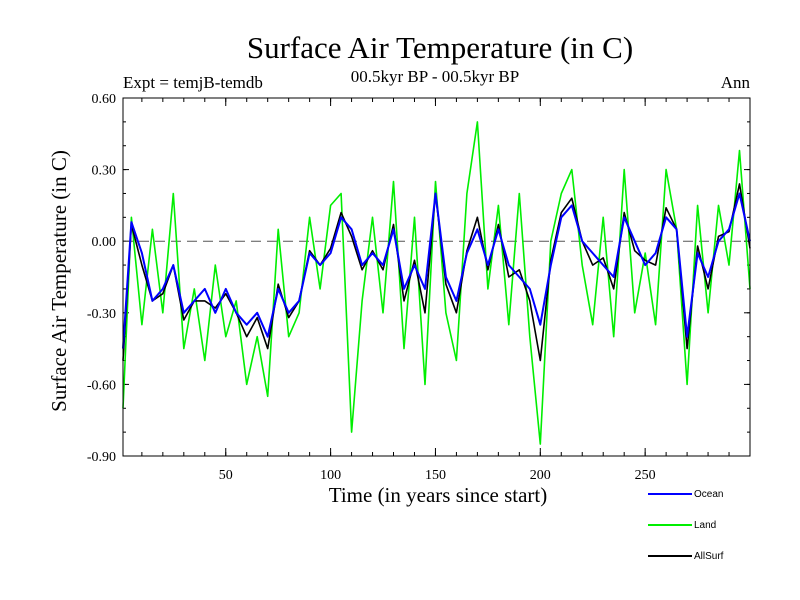  What do you see at coordinates (101, 385) in the screenshot?
I see `y-tick-label: -0.60` at bounding box center [101, 385].